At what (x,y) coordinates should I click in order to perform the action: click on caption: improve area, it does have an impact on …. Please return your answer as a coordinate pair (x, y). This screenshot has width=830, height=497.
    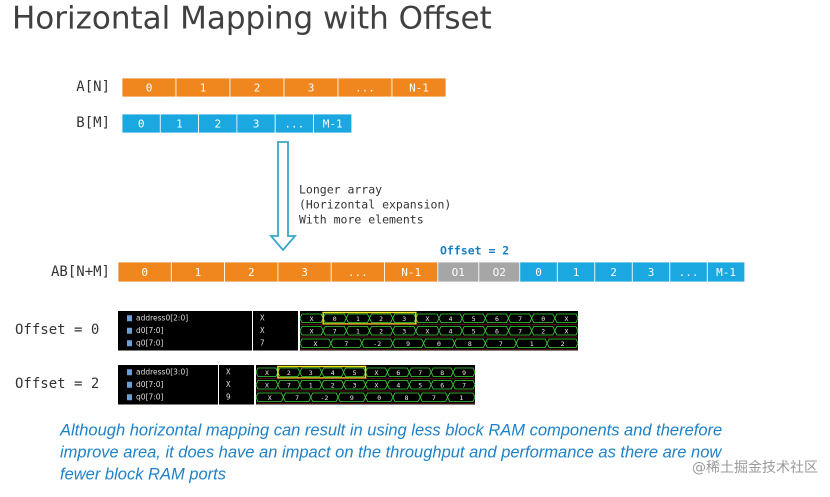
    Looking at the image, I should click on (391, 452).